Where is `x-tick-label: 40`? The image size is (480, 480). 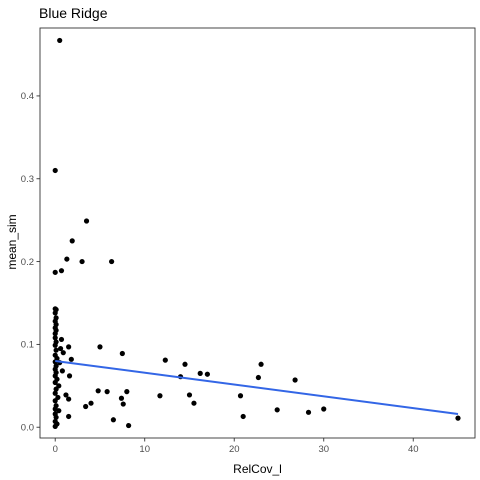 x-tick-label: 40 is located at coordinates (413, 449).